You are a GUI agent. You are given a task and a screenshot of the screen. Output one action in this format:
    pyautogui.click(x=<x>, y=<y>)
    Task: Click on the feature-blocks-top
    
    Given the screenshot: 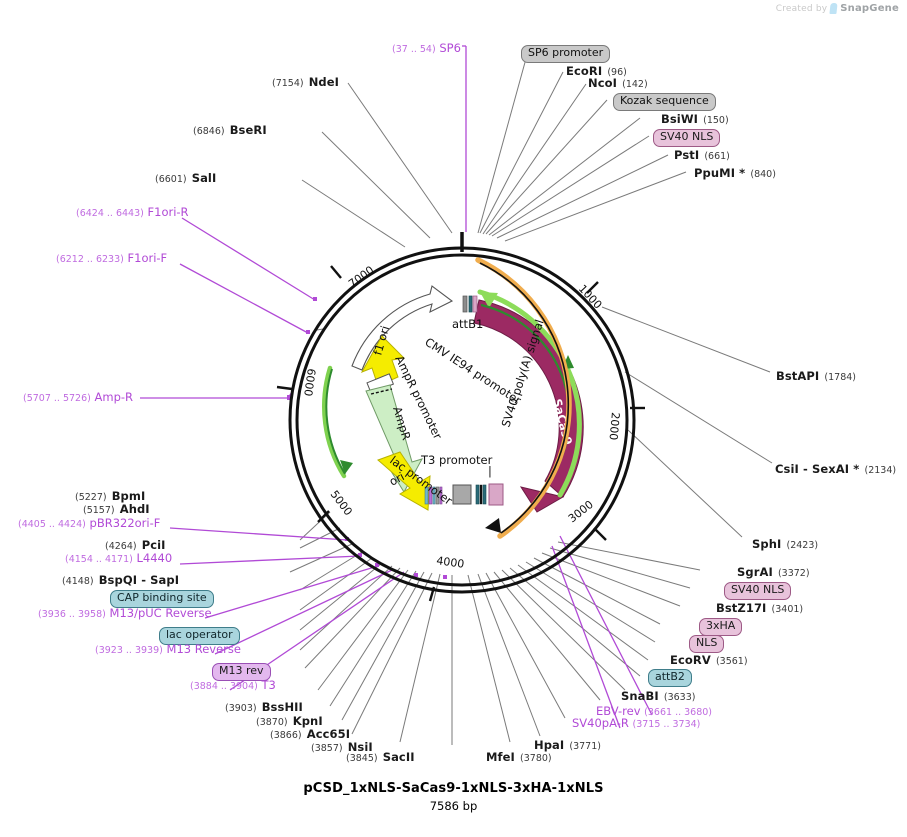 What is the action you would take?
    pyautogui.click(x=470, y=304)
    